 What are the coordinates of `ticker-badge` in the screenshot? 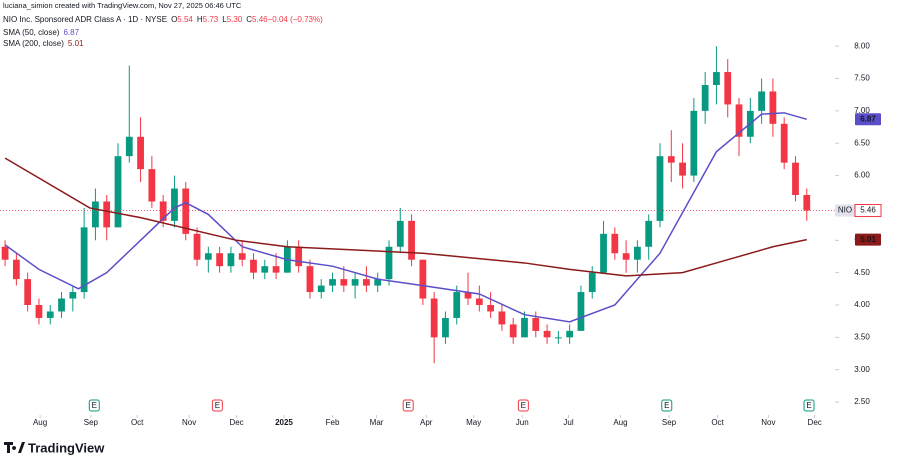 It's located at (845, 210).